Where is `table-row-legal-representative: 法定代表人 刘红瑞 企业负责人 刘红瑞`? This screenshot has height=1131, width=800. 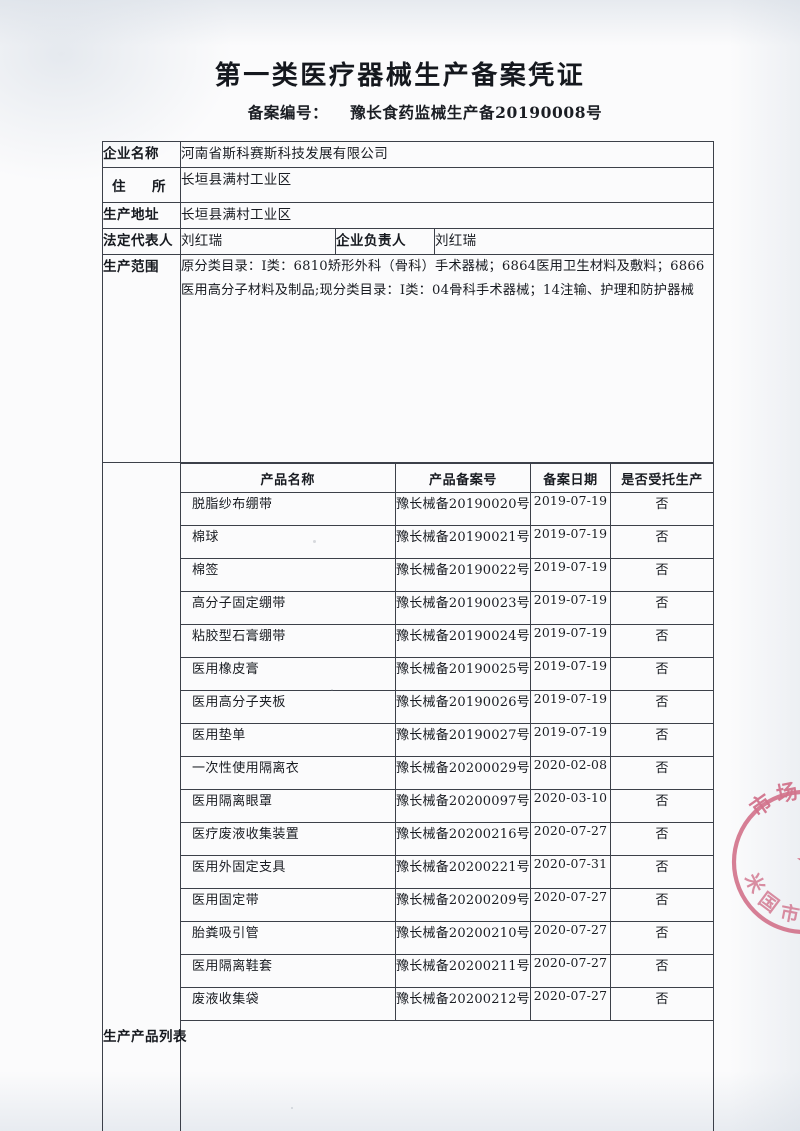 table-row-legal-representative: 法定代表人 刘红瑞 企业负责人 刘红瑞 is located at coordinates (408, 241).